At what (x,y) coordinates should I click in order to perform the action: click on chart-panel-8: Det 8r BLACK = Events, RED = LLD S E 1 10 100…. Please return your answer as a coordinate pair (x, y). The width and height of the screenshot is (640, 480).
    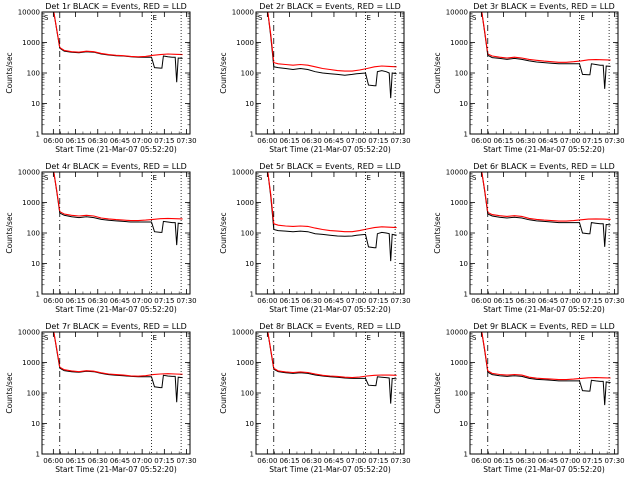
    Looking at the image, I should click on (315, 398).